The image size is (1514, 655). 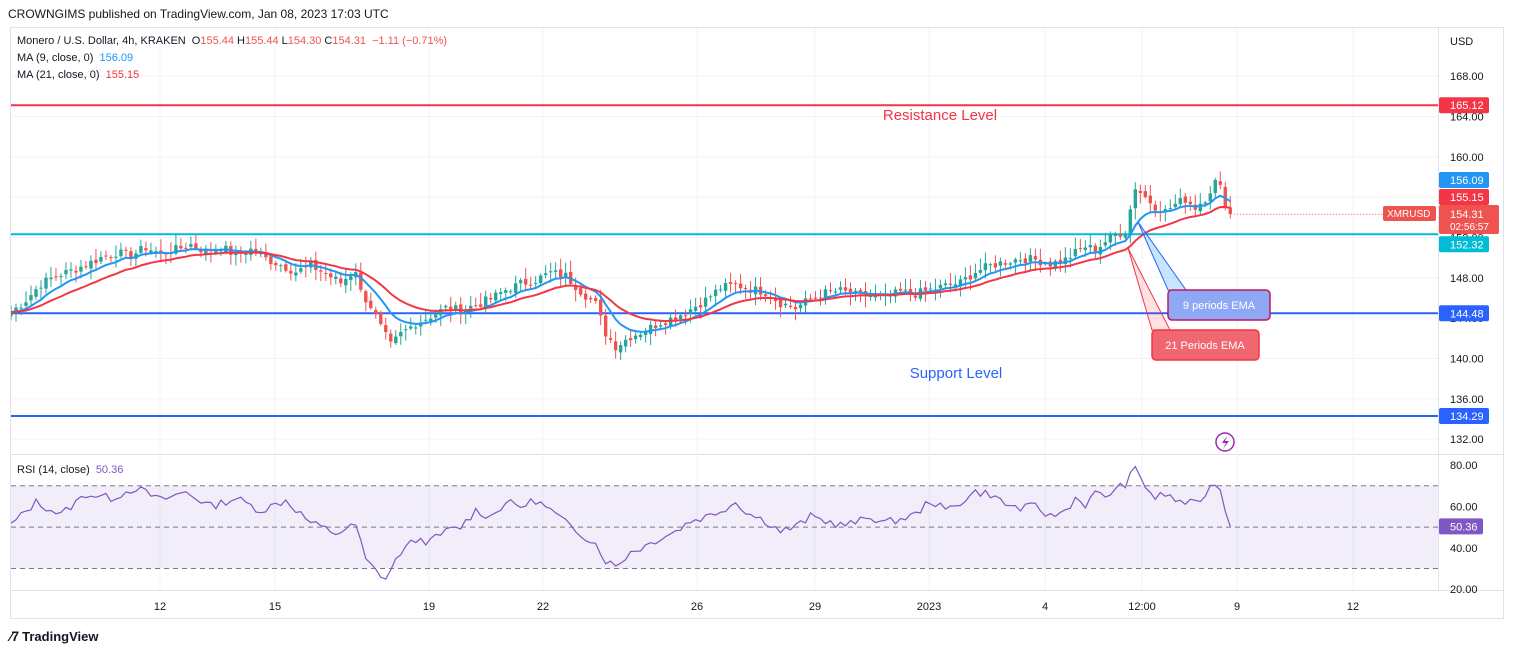 I want to click on rsi-tick: 40.00, so click(x=1464, y=549).